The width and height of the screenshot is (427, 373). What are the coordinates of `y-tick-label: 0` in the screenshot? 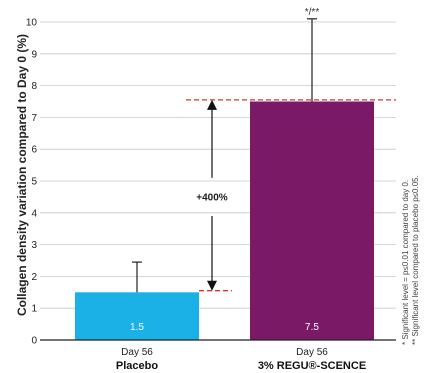 It's located at (34, 341).